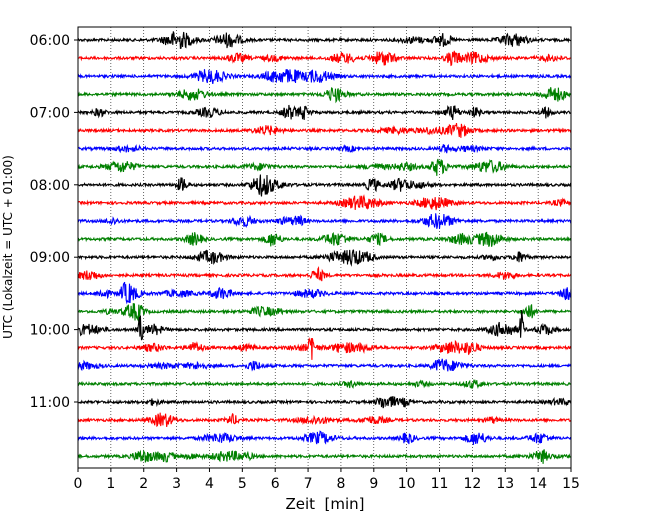  I want to click on x-tick-label: 1, so click(110, 484).